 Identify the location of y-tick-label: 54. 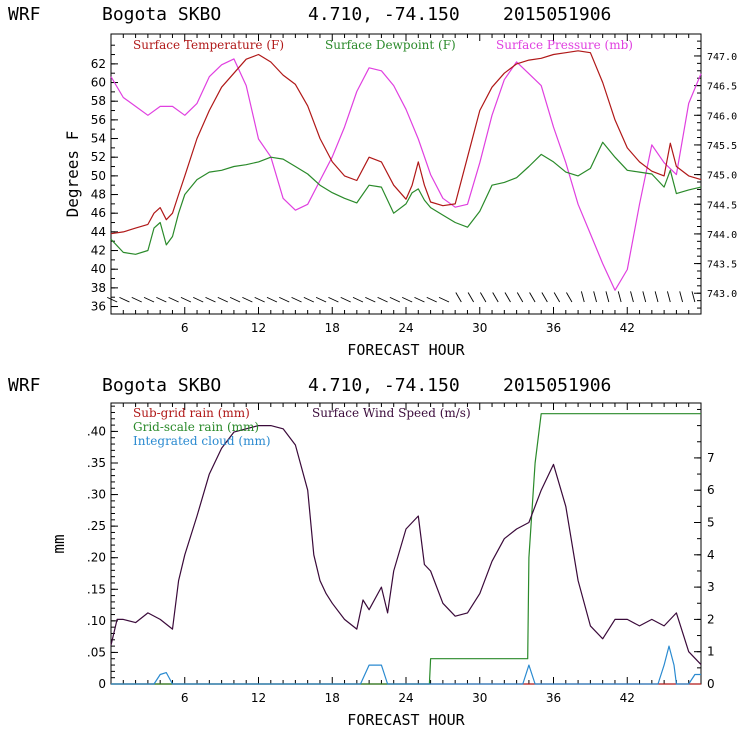
(98, 139).